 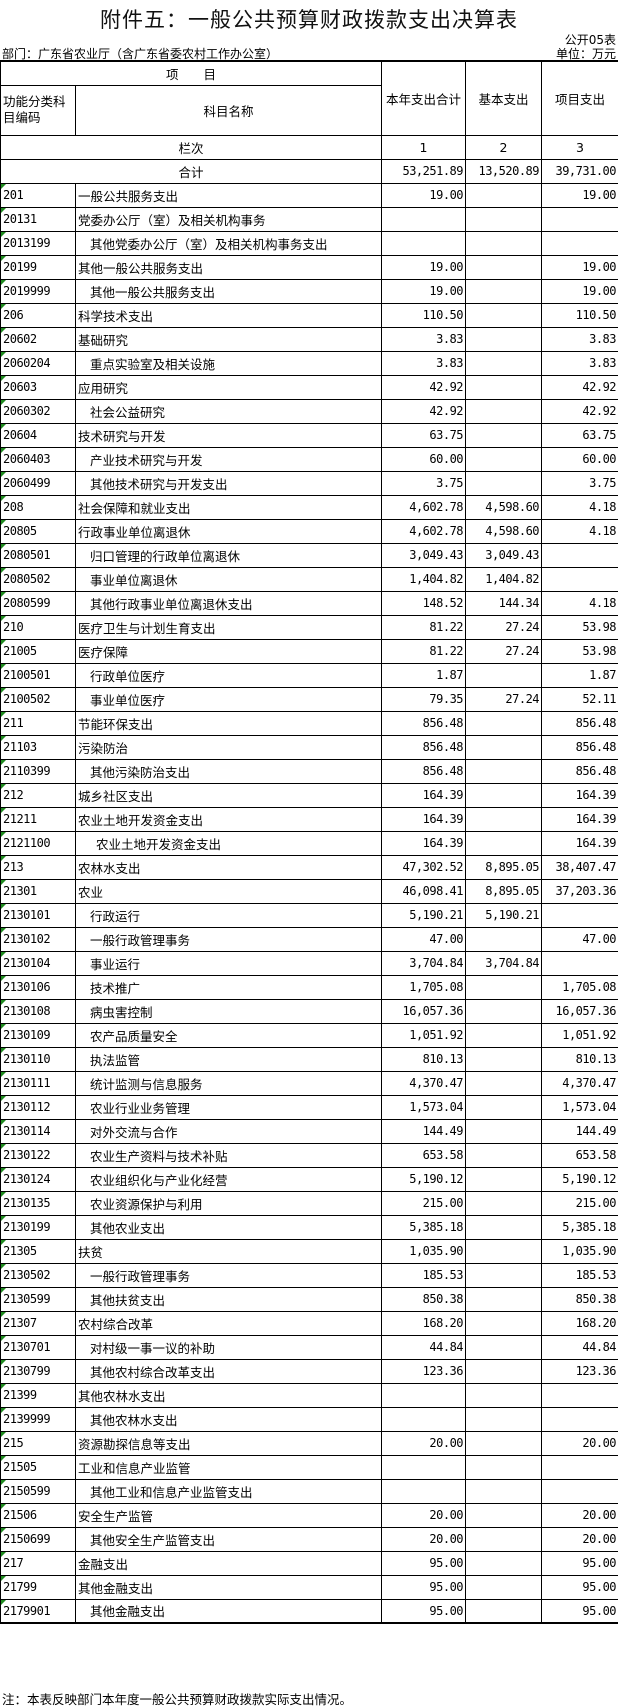 I want to click on col3-cell-text: 168.20, so click(x=596, y=1323).